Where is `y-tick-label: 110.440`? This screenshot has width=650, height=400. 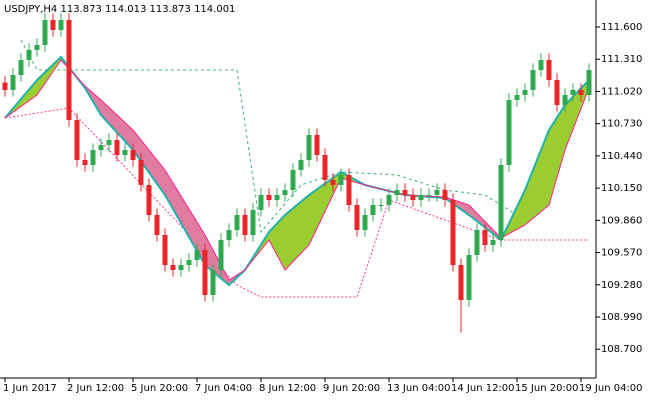
y-tick-label: 110.440 is located at coordinates (621, 156).